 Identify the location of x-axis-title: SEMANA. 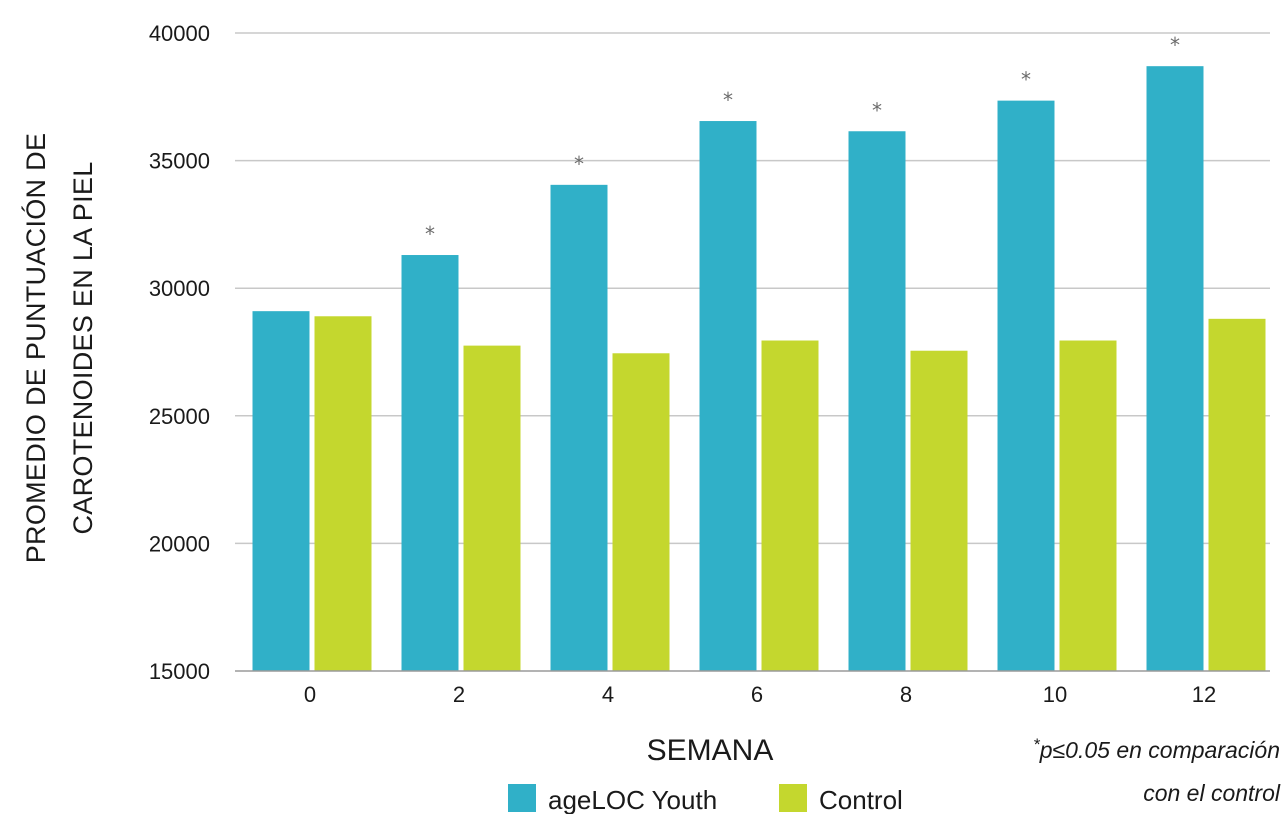
(710, 750).